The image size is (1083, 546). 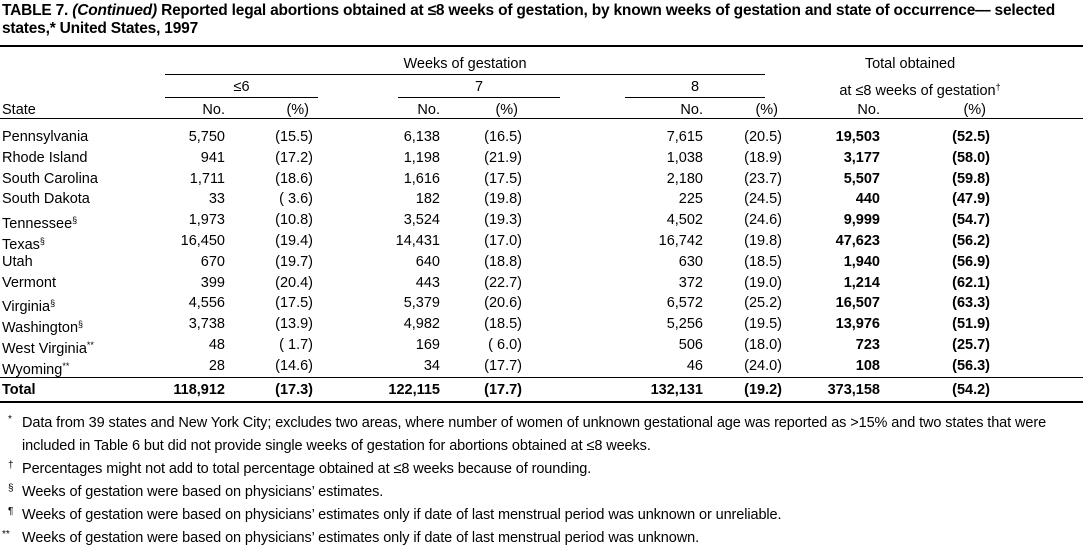 I want to click on percent-cell: (24.5), so click(x=763, y=199).